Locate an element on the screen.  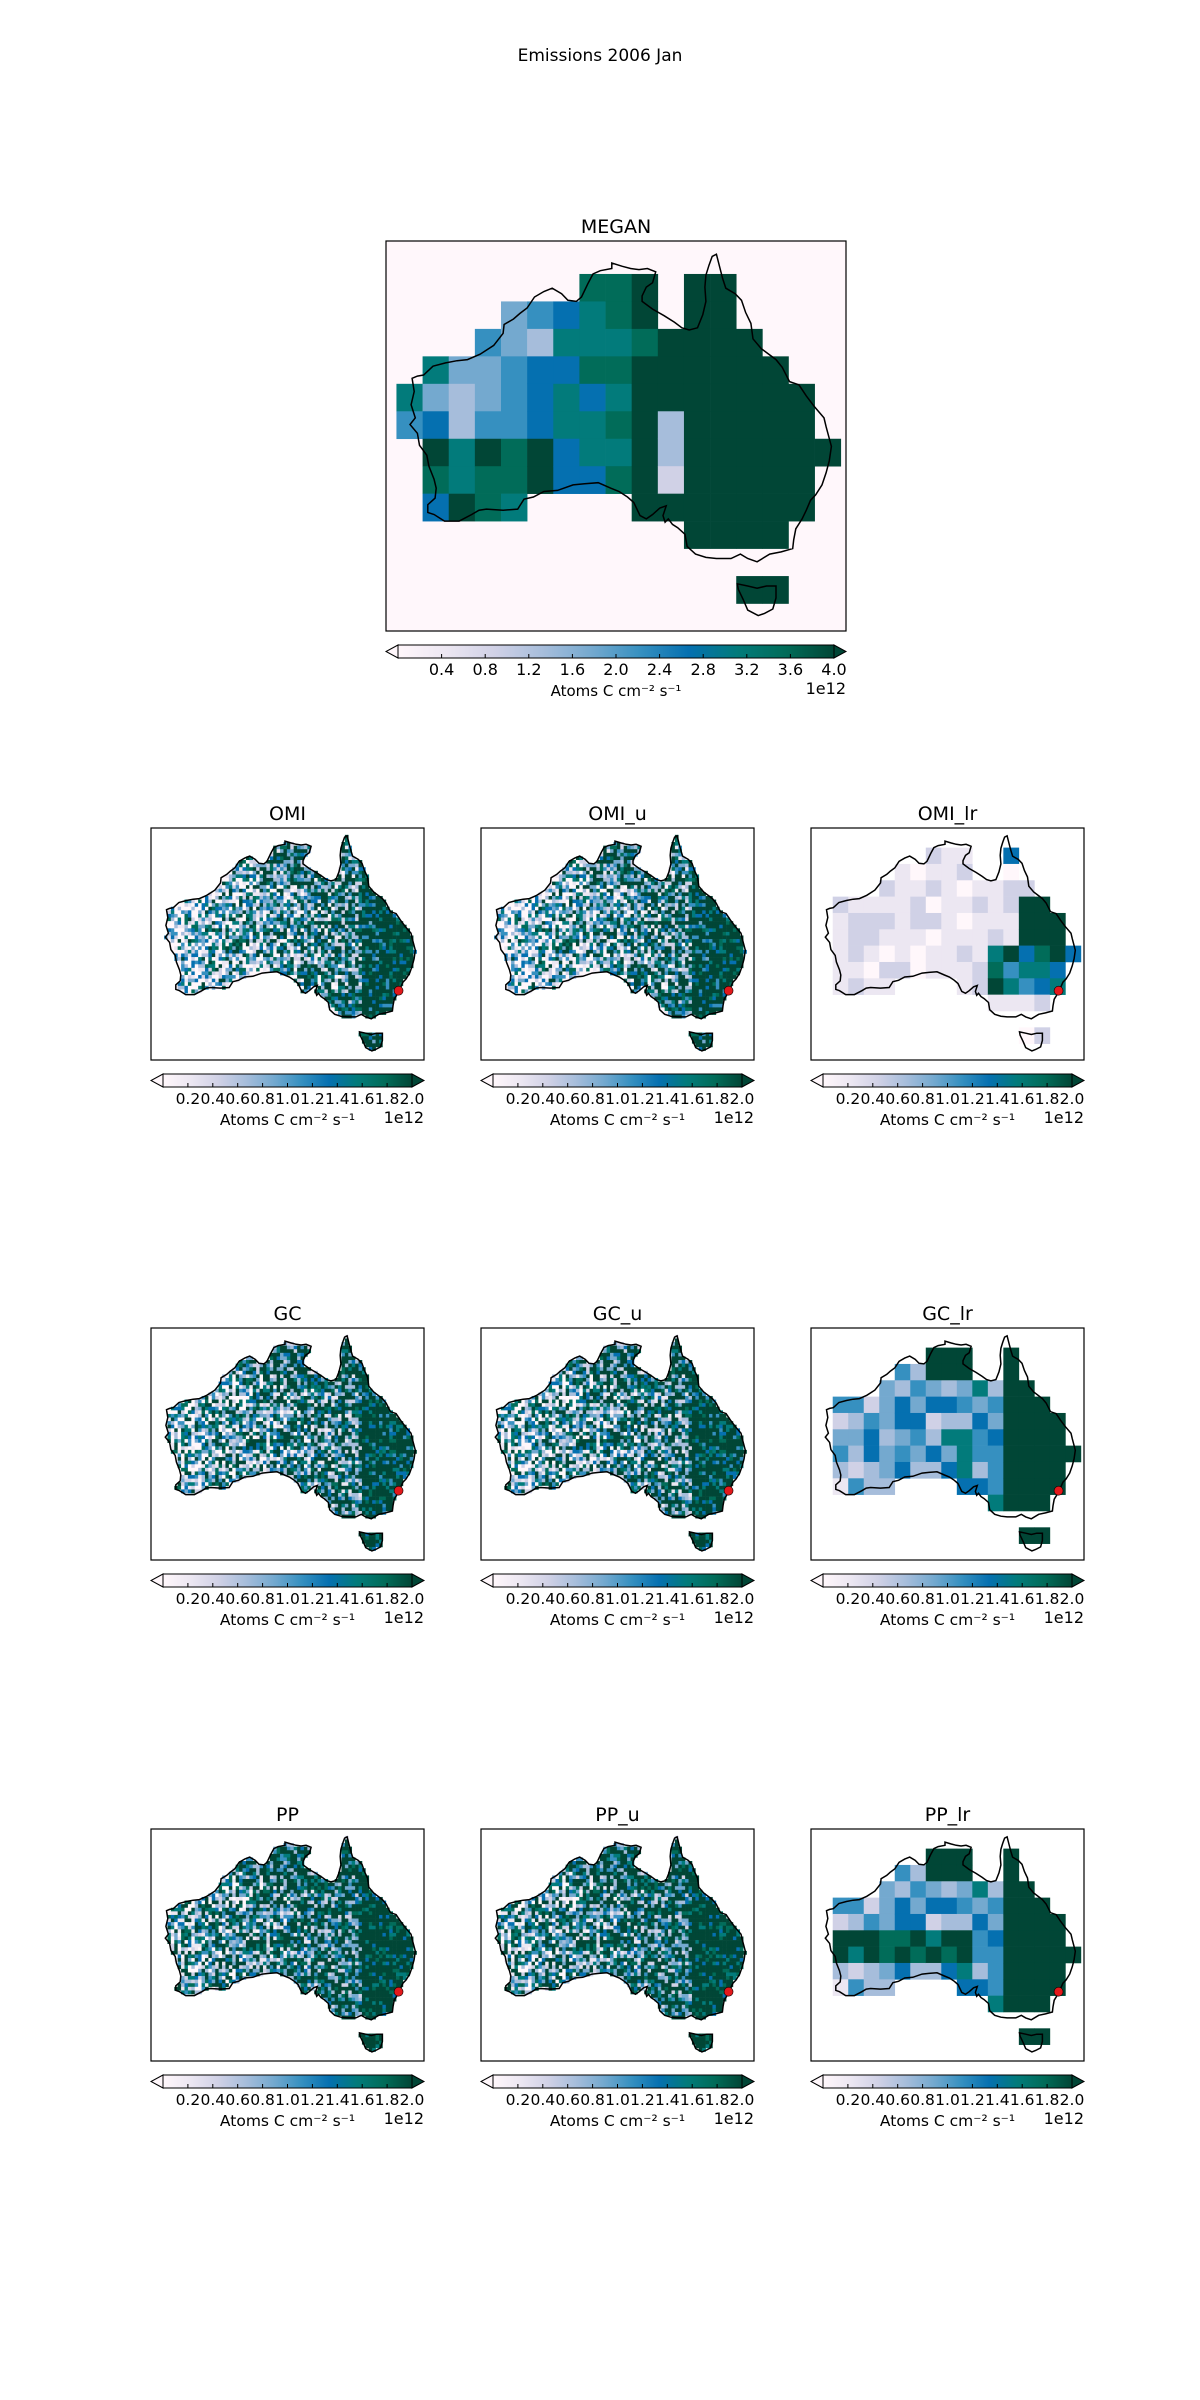
colorbar-tick-label: 0.2 is located at coordinates (518, 1099).